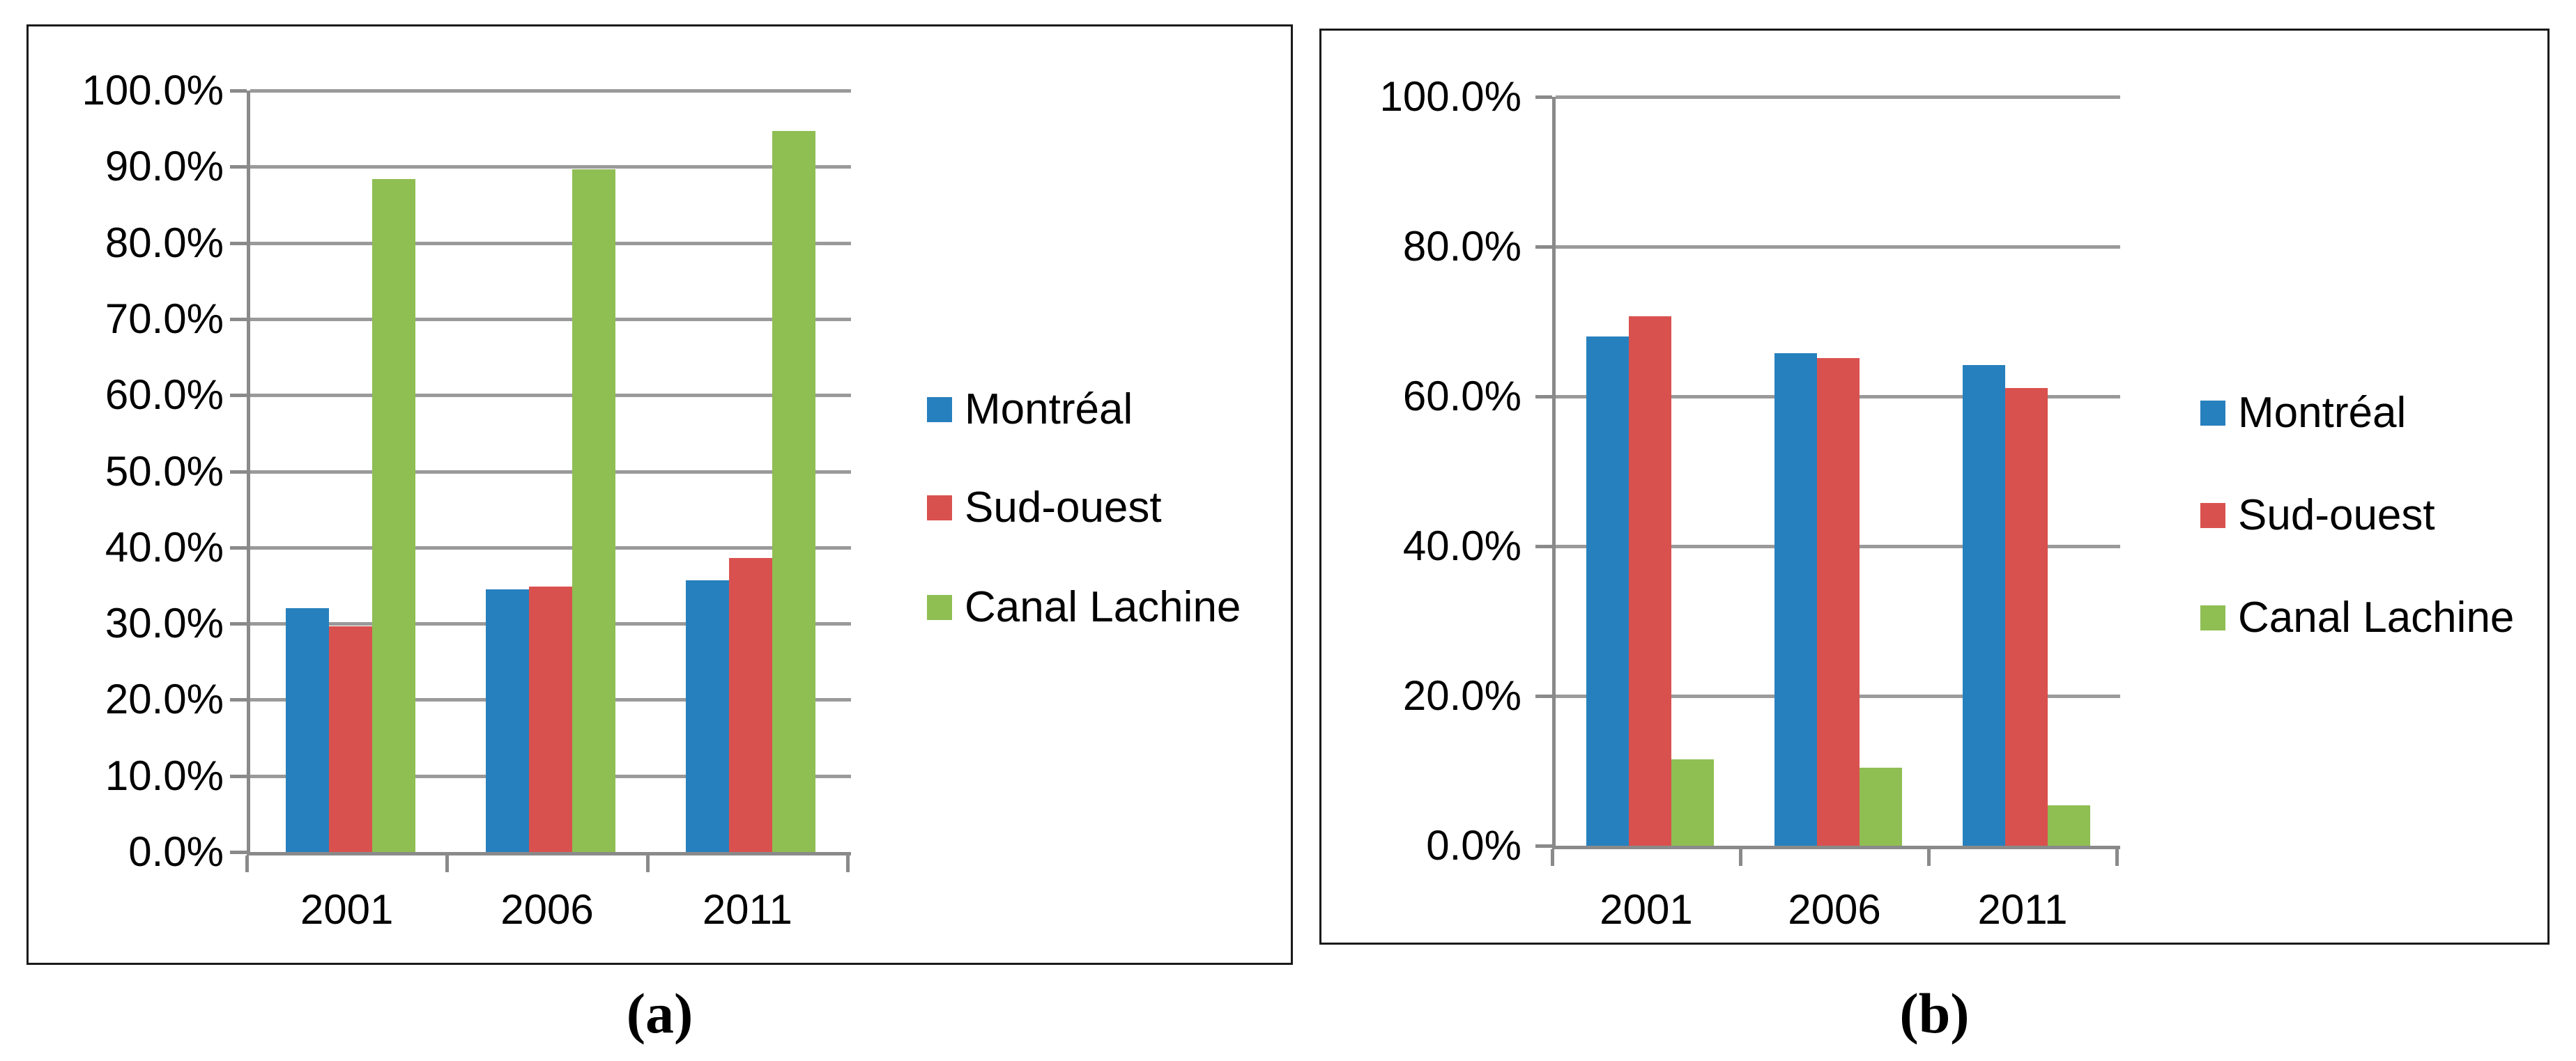 This screenshot has width=2576, height=1061. Describe the element at coordinates (794, 491) in the screenshot. I see `bar-a-2011-Canal Lachine` at that location.